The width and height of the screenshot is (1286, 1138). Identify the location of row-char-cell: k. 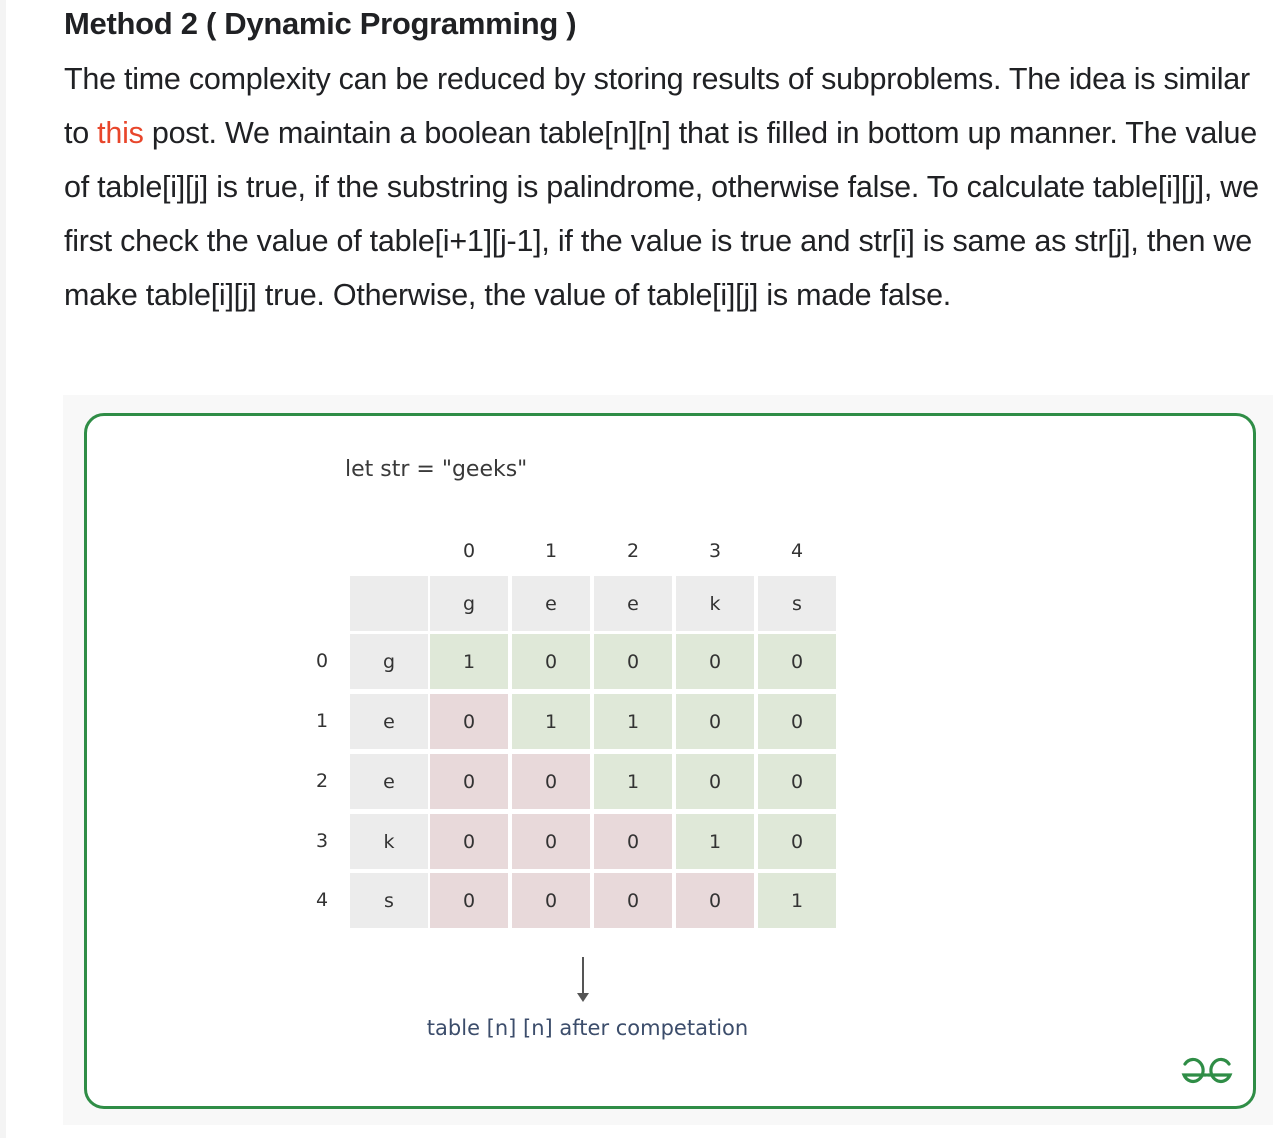
(389, 841).